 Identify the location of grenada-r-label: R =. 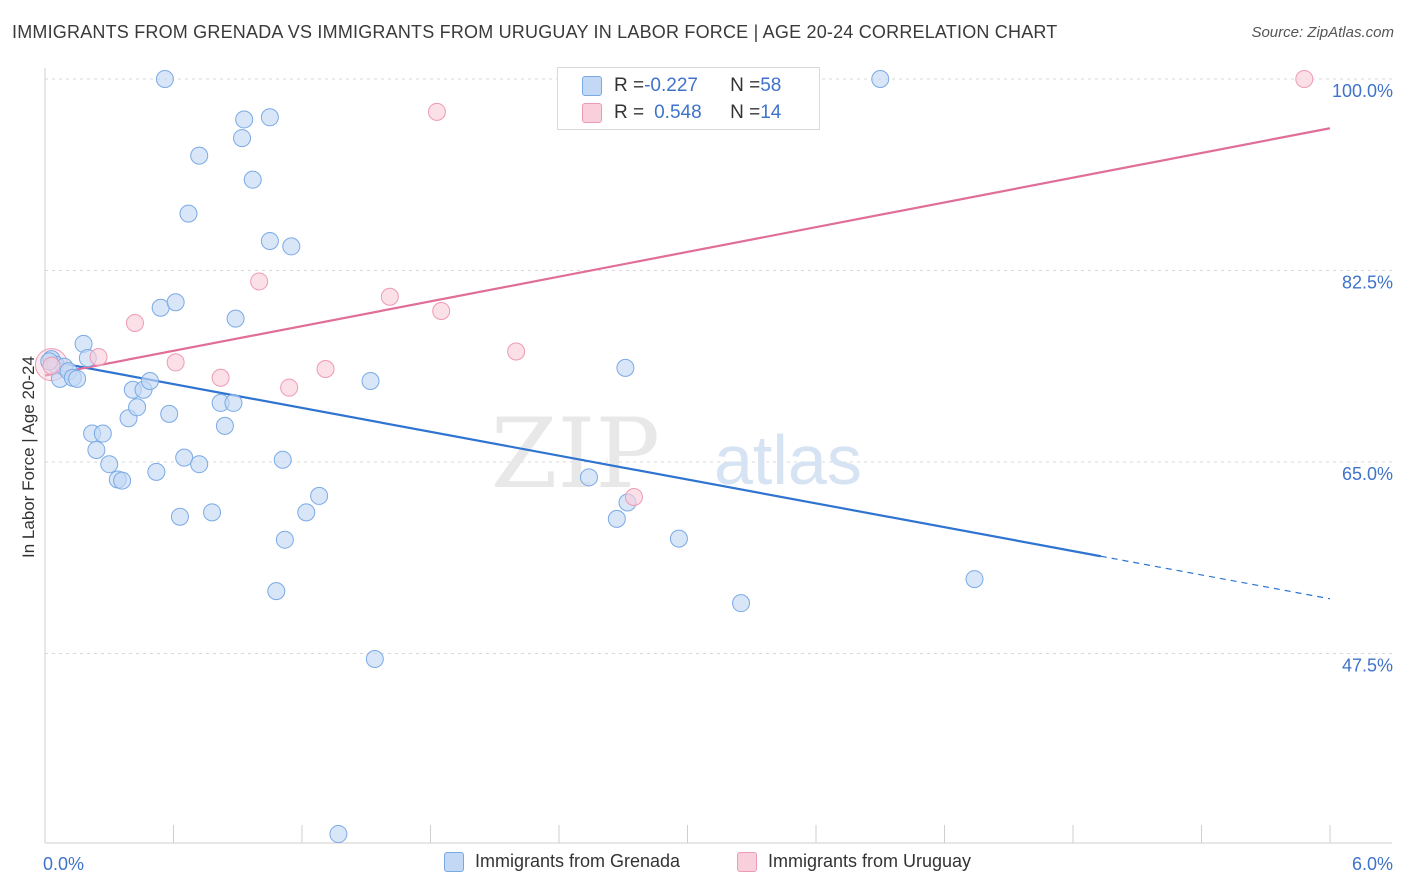
(629, 85).